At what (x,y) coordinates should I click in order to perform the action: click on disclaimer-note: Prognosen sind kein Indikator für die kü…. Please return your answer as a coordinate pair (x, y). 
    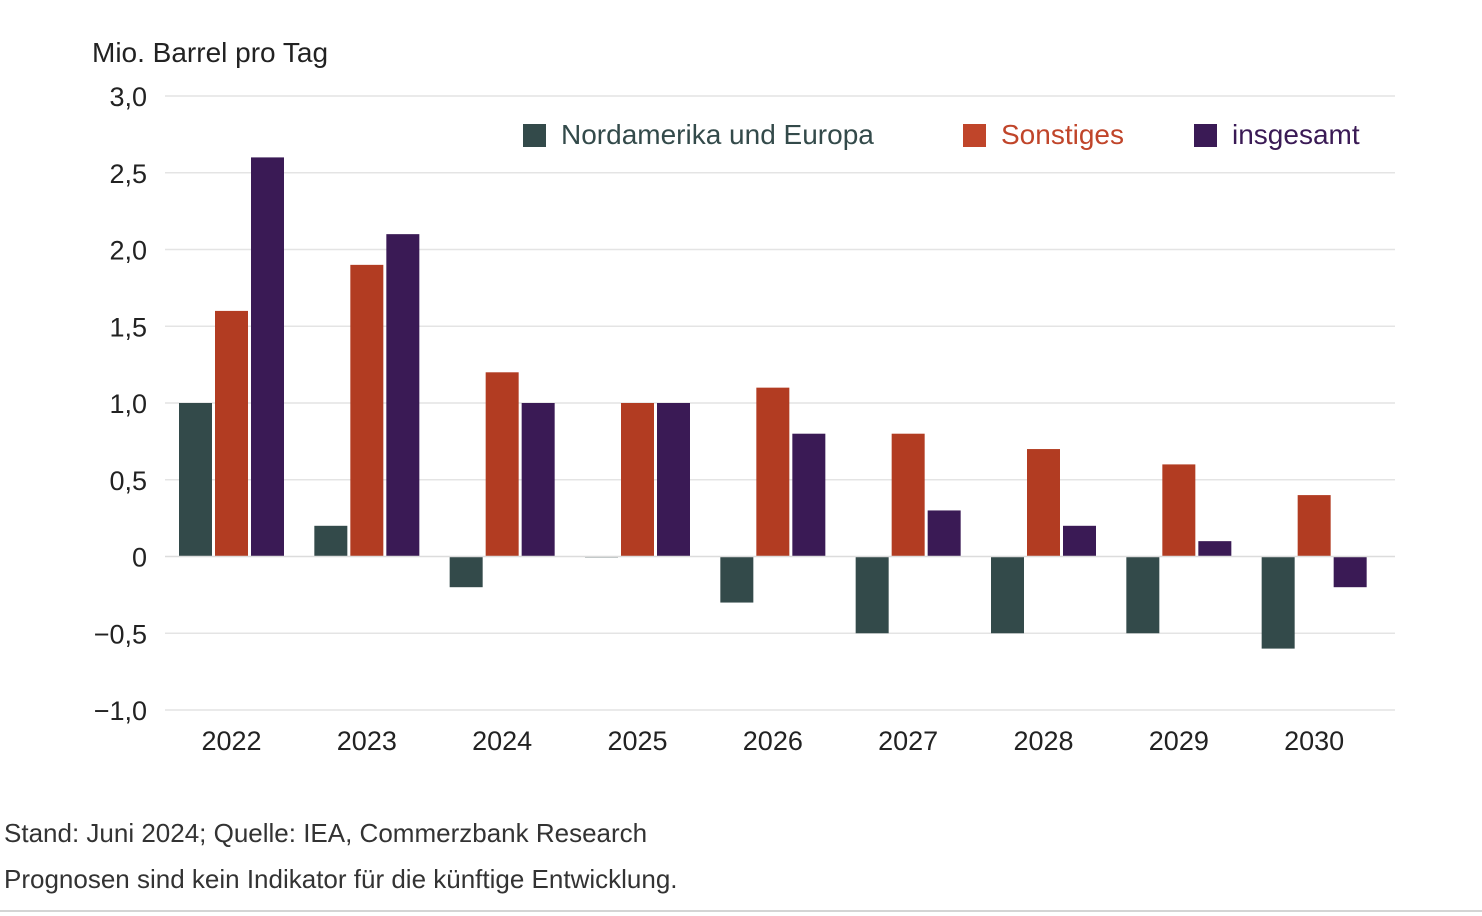
    Looking at the image, I should click on (341, 879).